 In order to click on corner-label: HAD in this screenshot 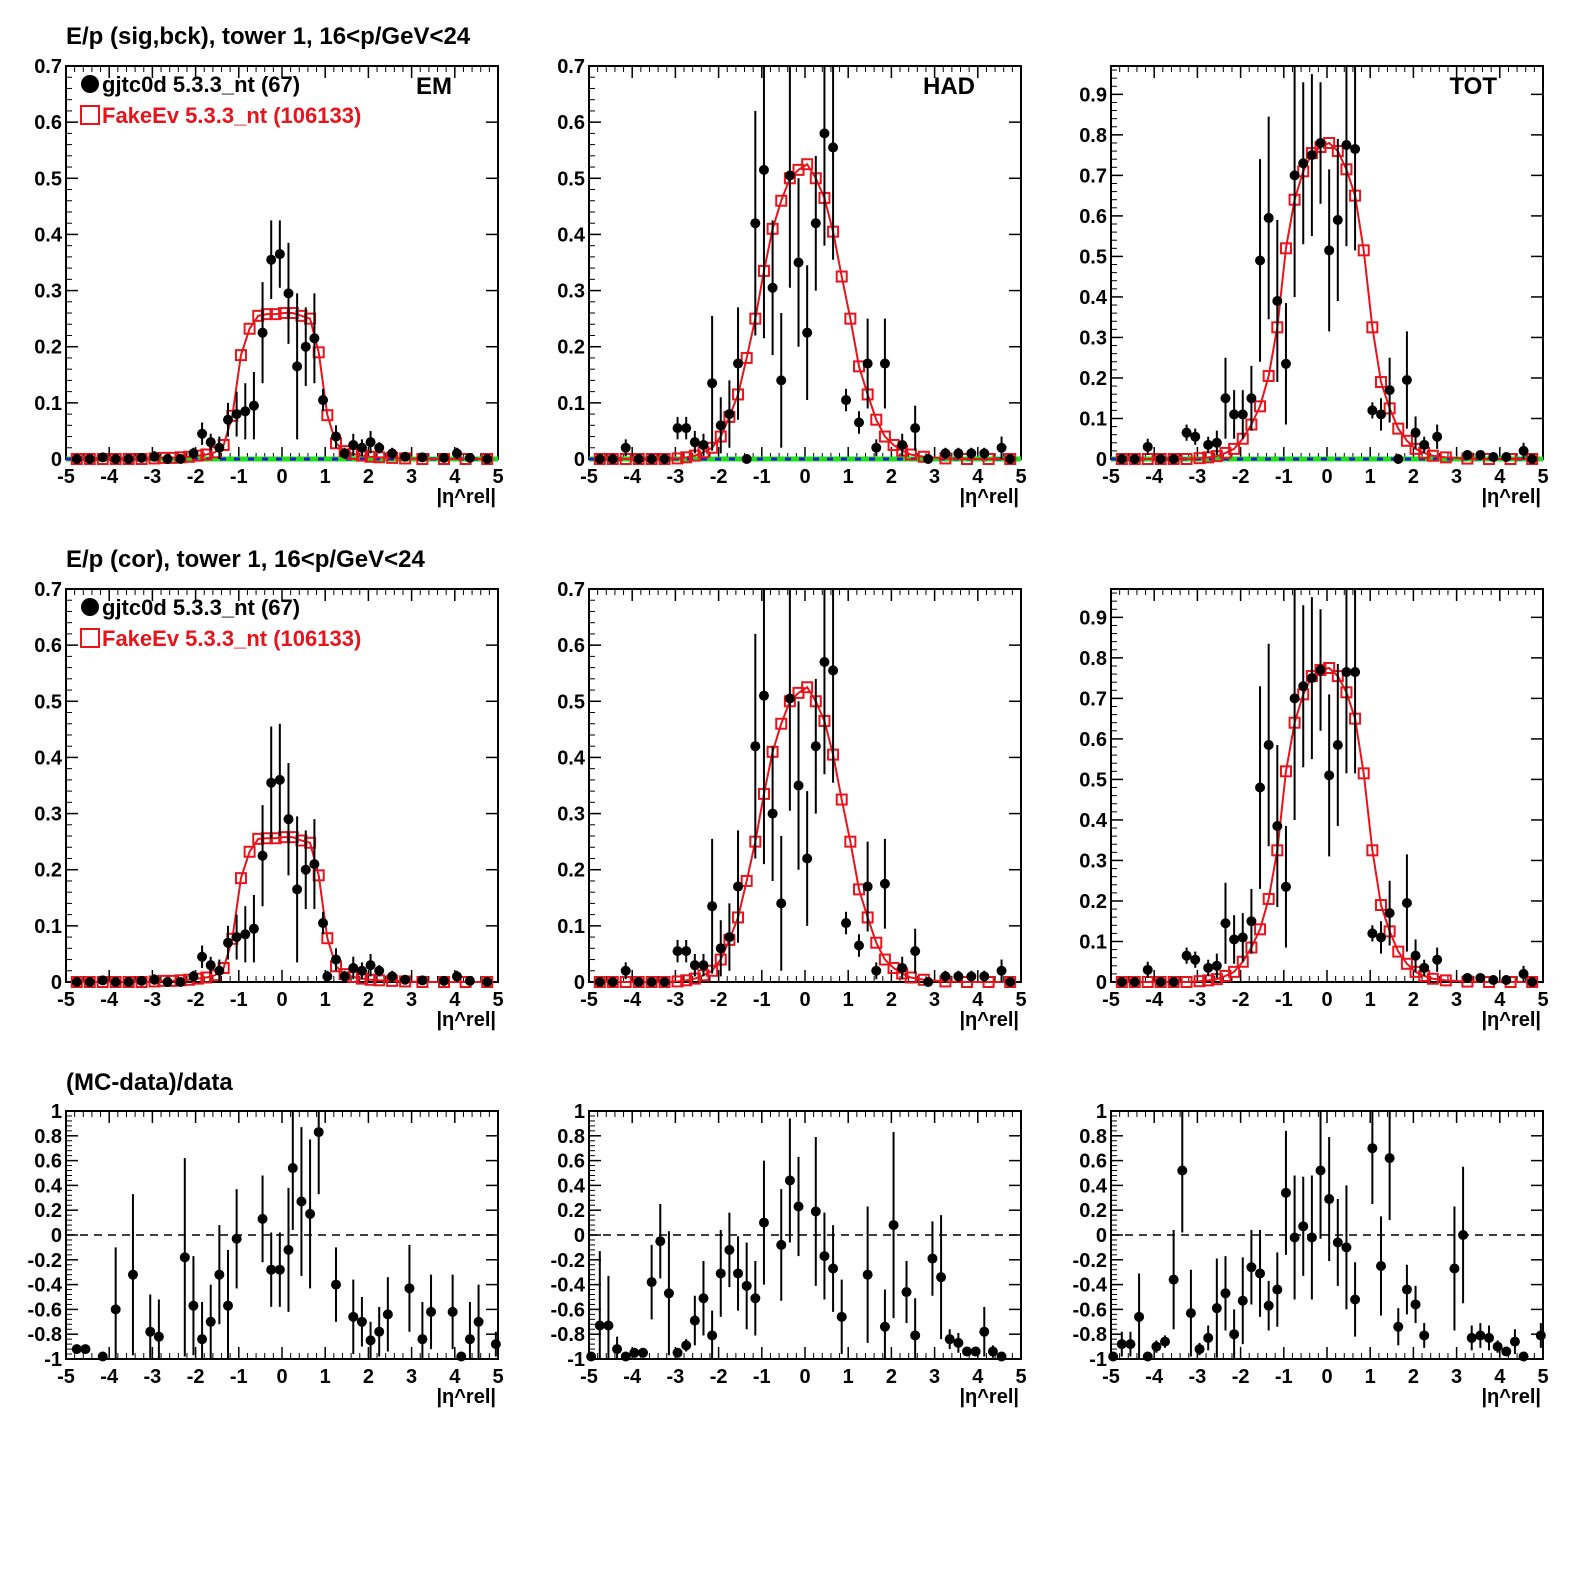, I will do `click(949, 86)`.